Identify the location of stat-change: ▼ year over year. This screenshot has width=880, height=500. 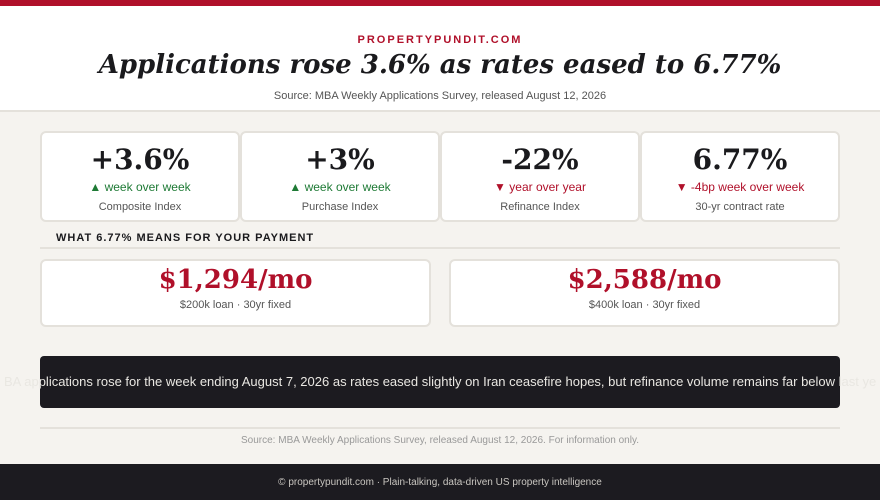
(540, 187).